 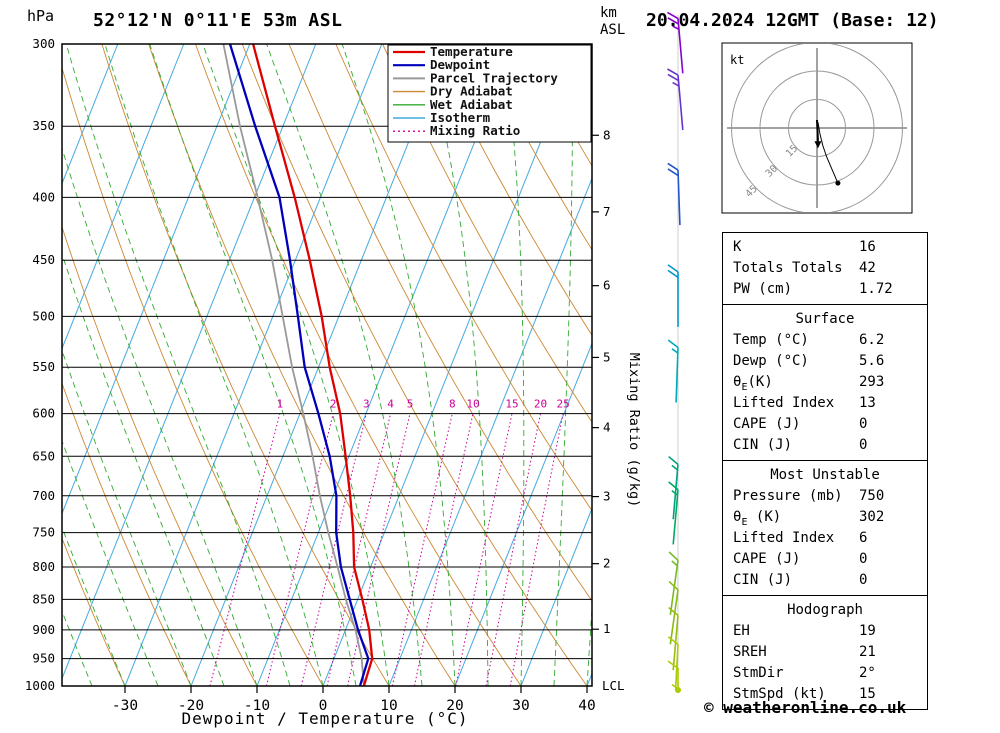 What do you see at coordinates (825, 247) in the screenshot?
I see `info-row: K 16` at bounding box center [825, 247].